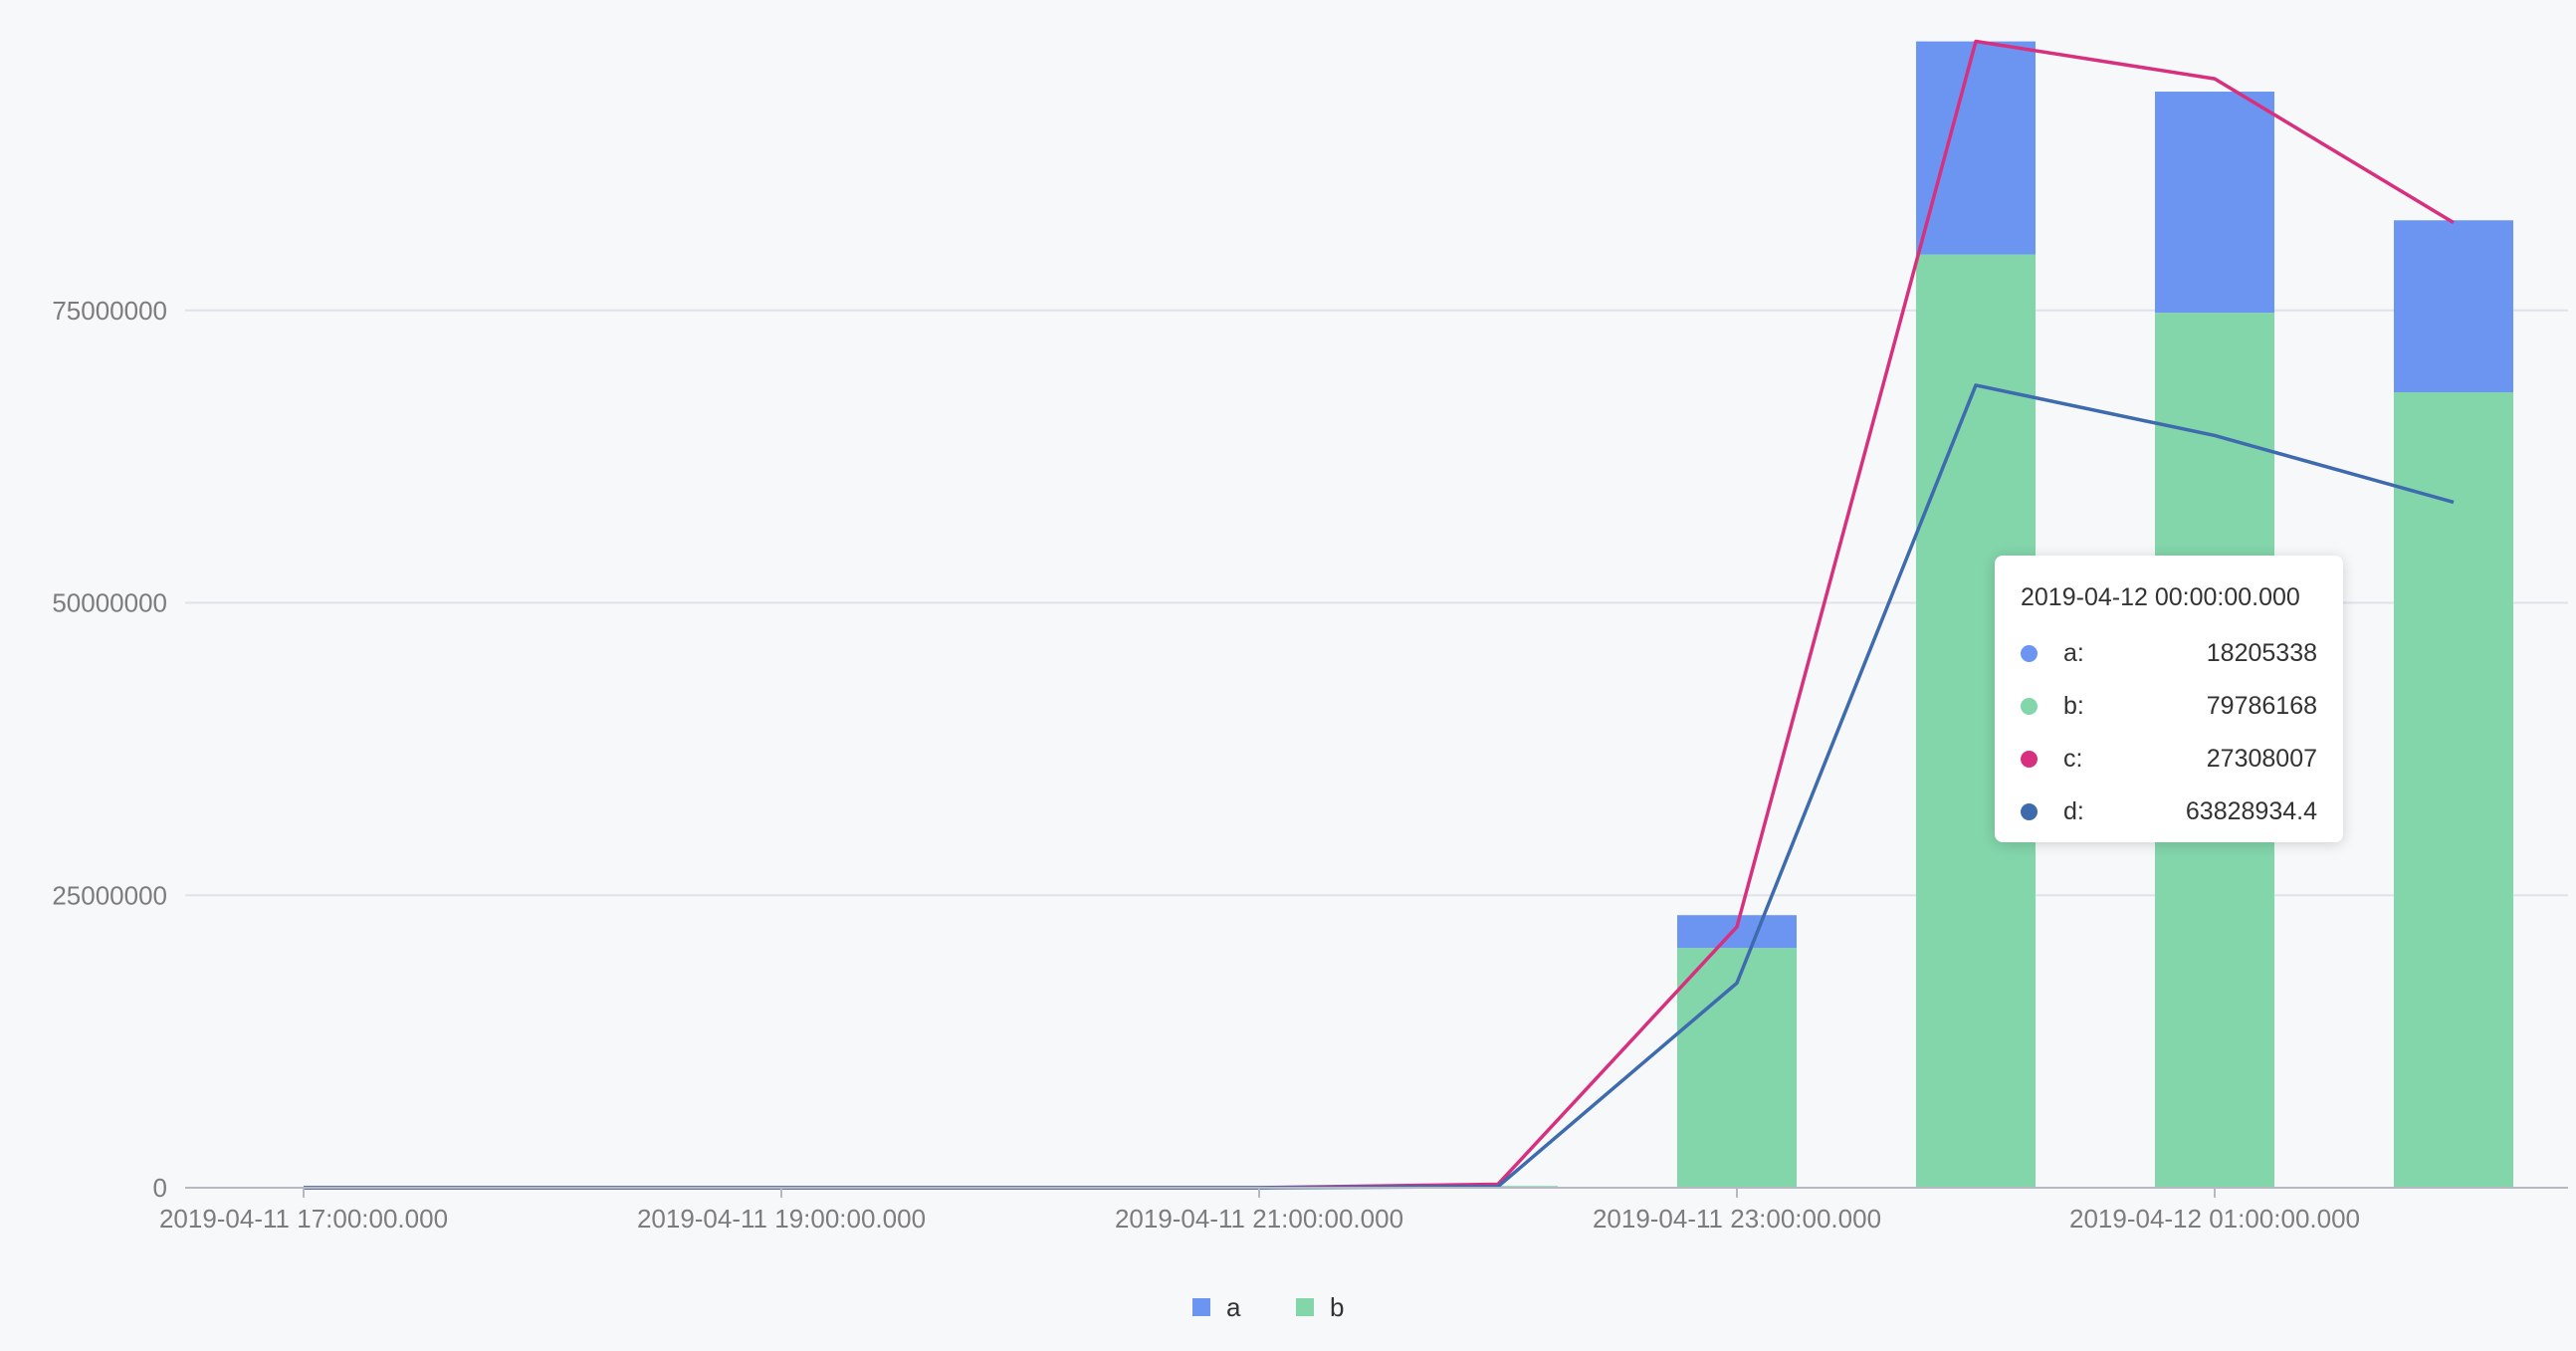 The width and height of the screenshot is (2576, 1351). What do you see at coordinates (160, 1188) in the screenshot?
I see `y-tick-label: 0` at bounding box center [160, 1188].